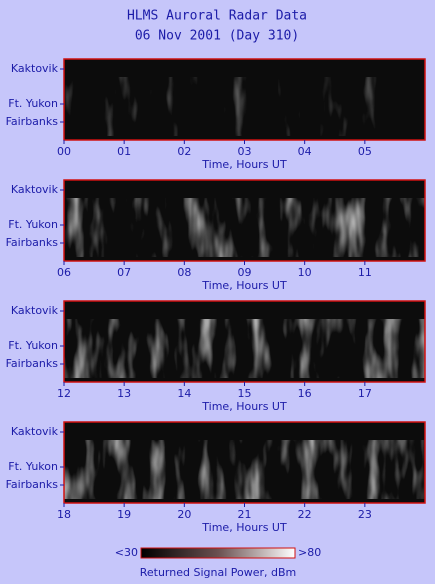  What do you see at coordinates (305, 514) in the screenshot?
I see `x-tick-label: 22` at bounding box center [305, 514].